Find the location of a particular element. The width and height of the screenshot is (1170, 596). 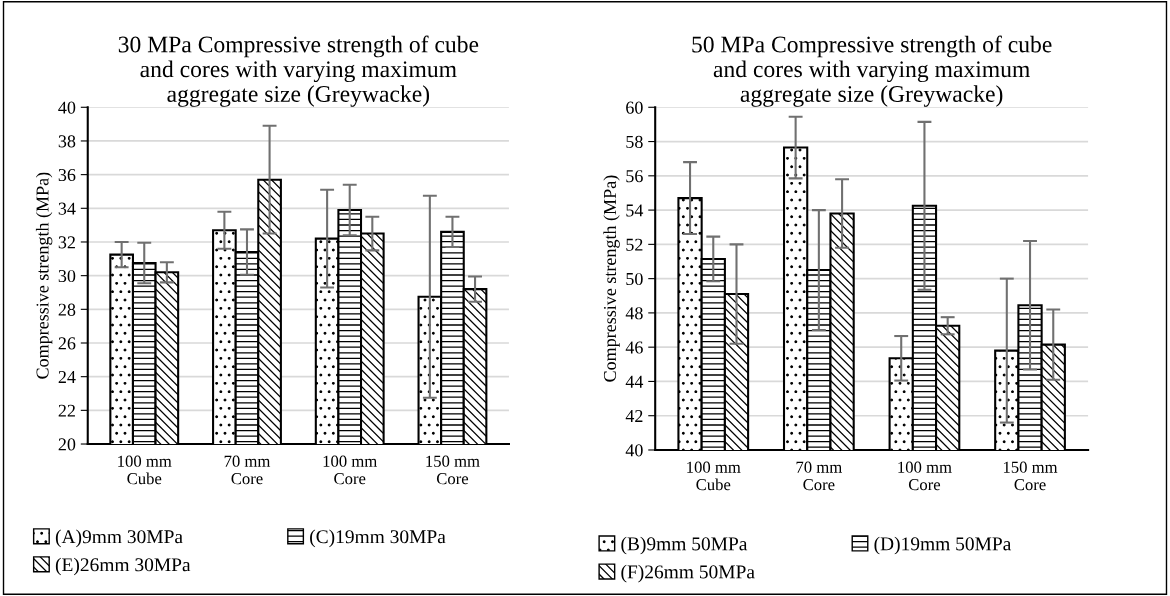

y-tick-label: 60 is located at coordinates (634, 107).